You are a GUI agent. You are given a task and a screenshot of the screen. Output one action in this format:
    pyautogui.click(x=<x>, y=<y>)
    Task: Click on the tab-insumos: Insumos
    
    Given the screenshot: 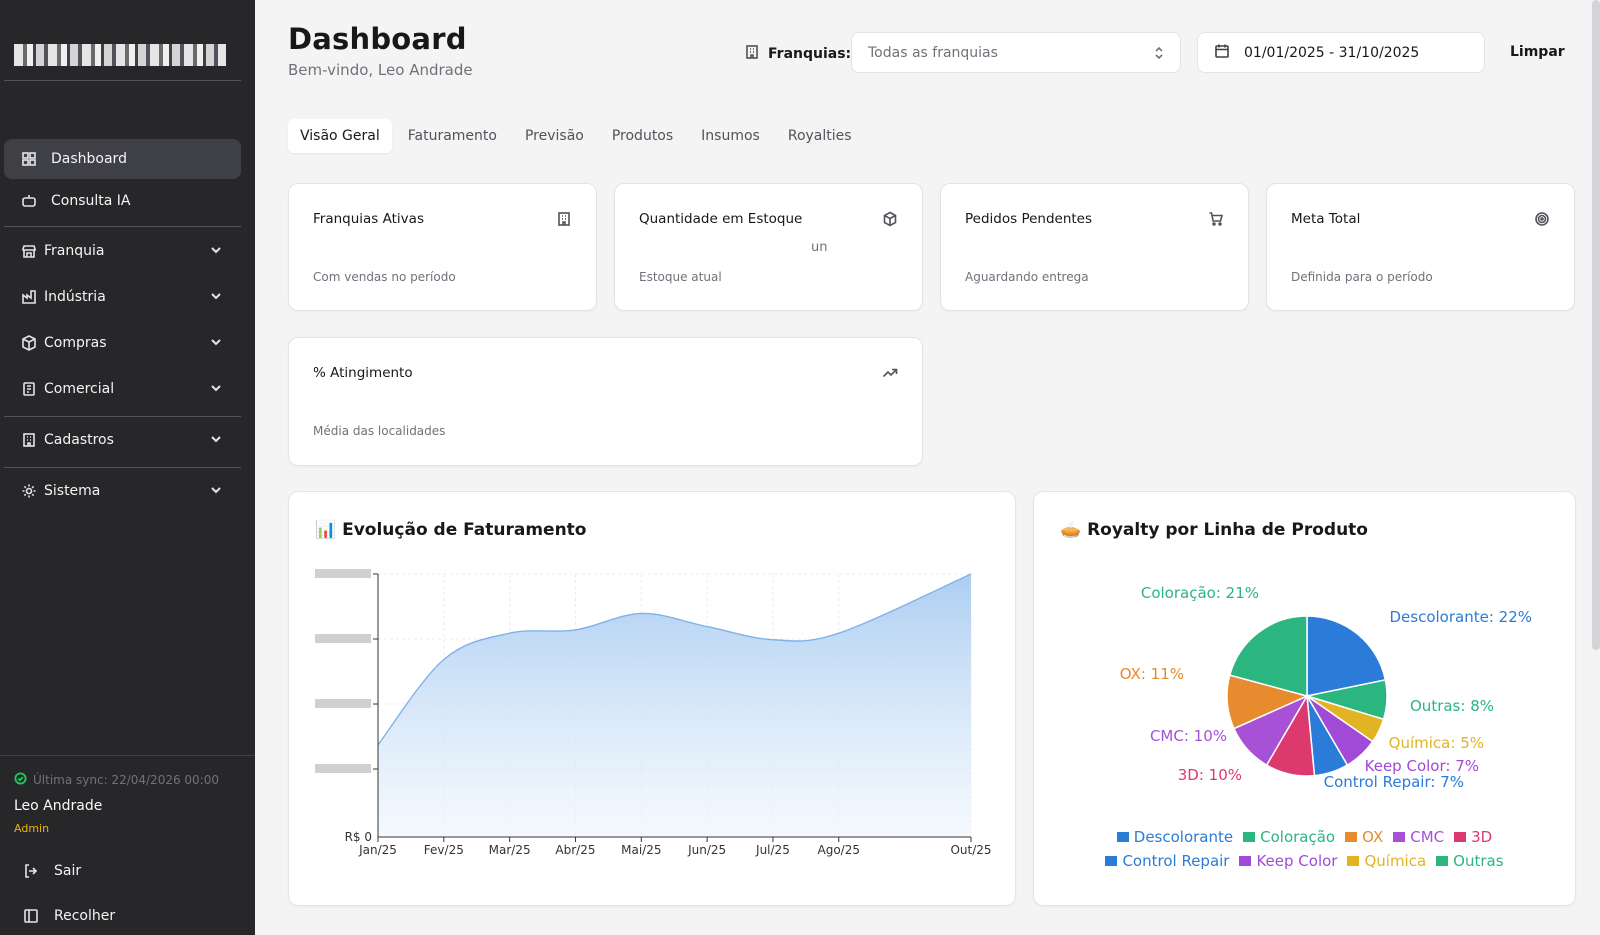 What is the action you would take?
    pyautogui.click(x=730, y=136)
    